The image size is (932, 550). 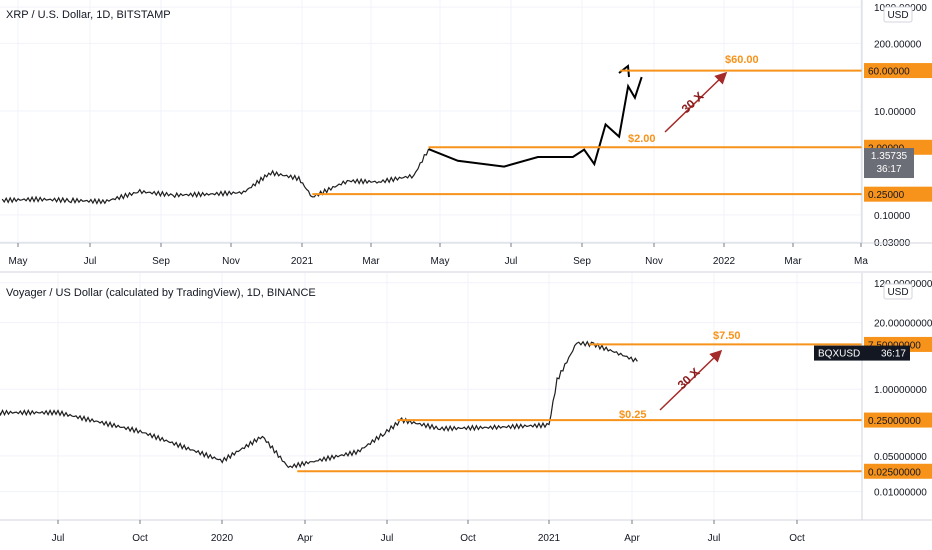 I want to click on xrp-chart-title: XRP / U.S. Dollar, 1D, BITSTAMP, so click(x=88, y=15).